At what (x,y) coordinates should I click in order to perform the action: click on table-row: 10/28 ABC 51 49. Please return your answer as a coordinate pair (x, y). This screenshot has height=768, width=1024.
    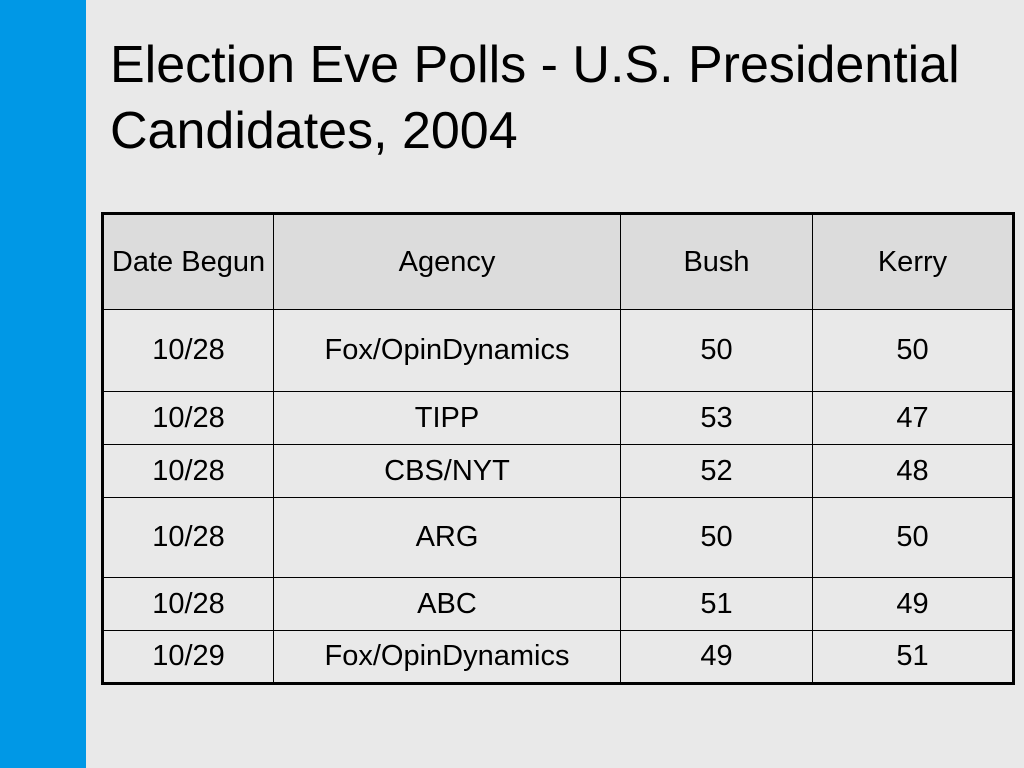
    Looking at the image, I should click on (558, 604).